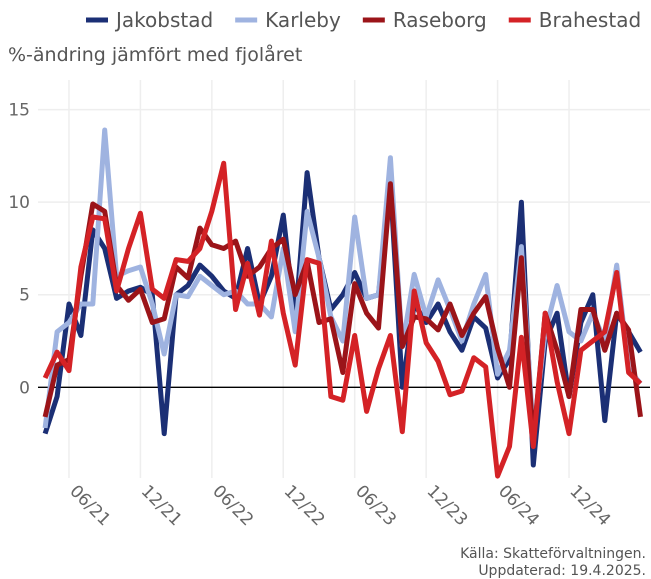 This screenshot has width=651, height=579. Describe the element at coordinates (24, 388) in the screenshot. I see `y-tick-label: 0` at that location.